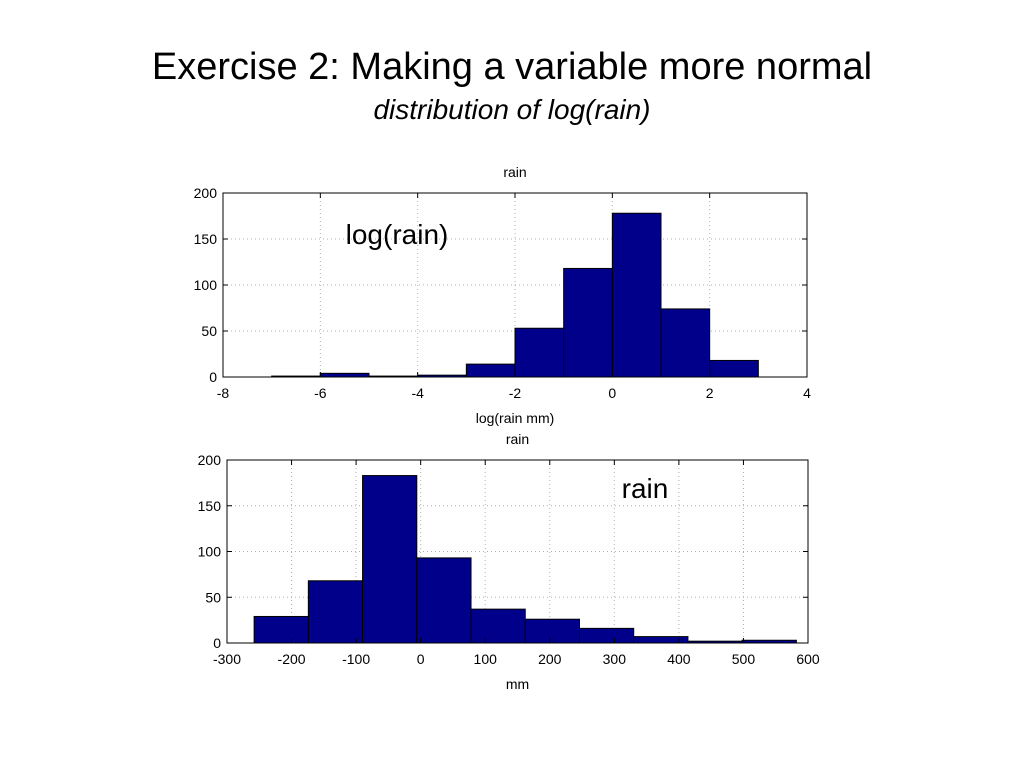  What do you see at coordinates (515, 418) in the screenshot?
I see `x-axis-label: log(rain mm)` at bounding box center [515, 418].